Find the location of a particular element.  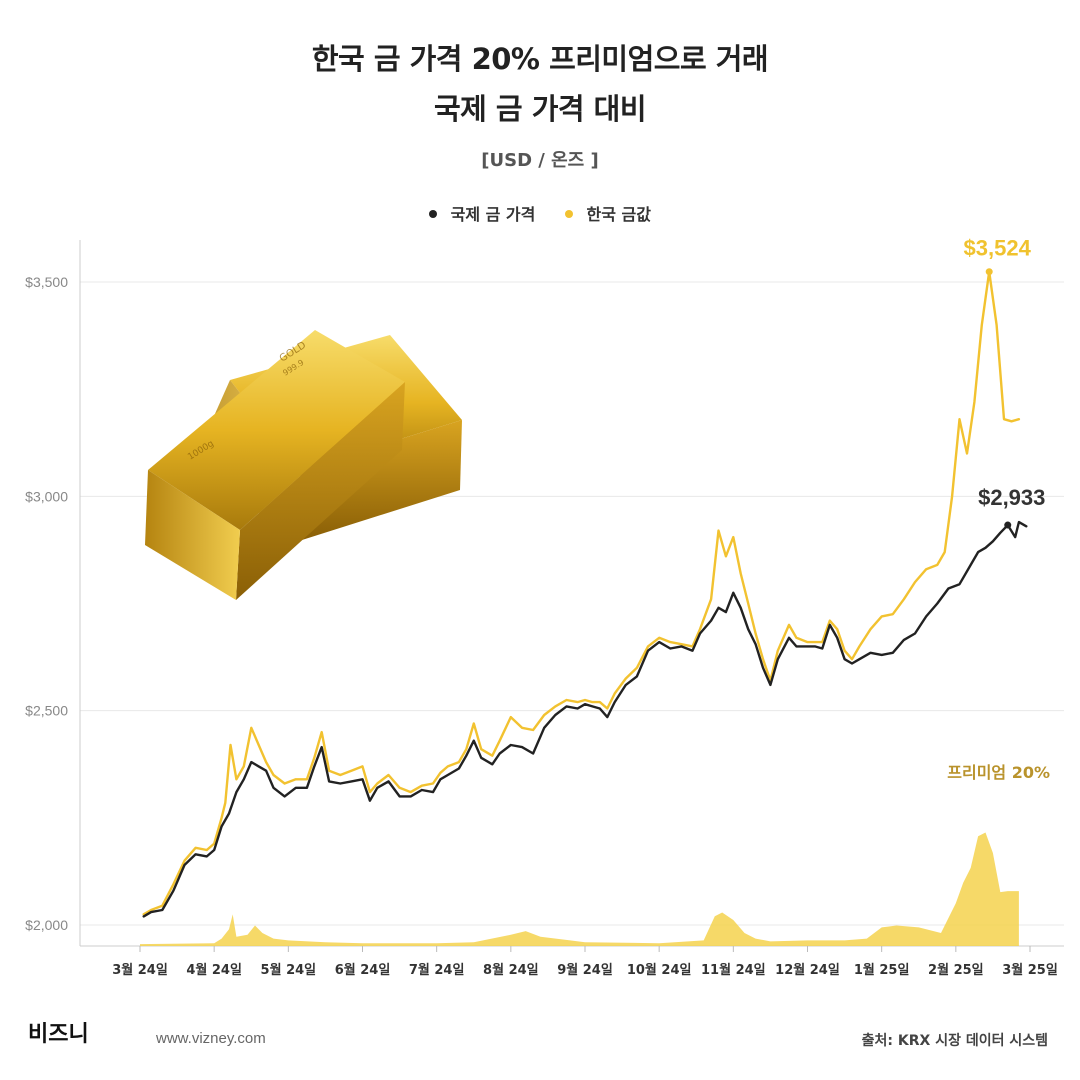

x-tick-label: 1월 25일 is located at coordinates (882, 970).